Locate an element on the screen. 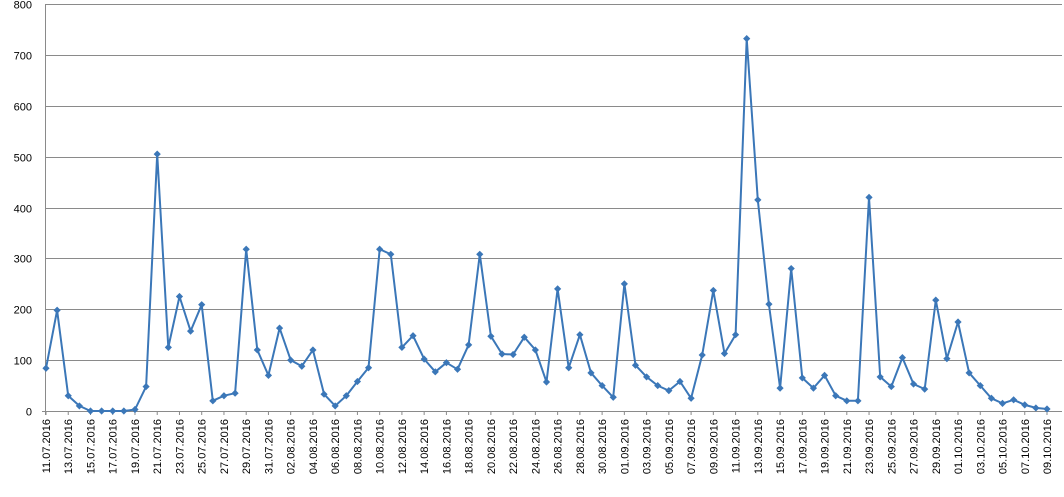 The image size is (1064, 497). x-tick-label: 09.09.2016 is located at coordinates (714, 446).